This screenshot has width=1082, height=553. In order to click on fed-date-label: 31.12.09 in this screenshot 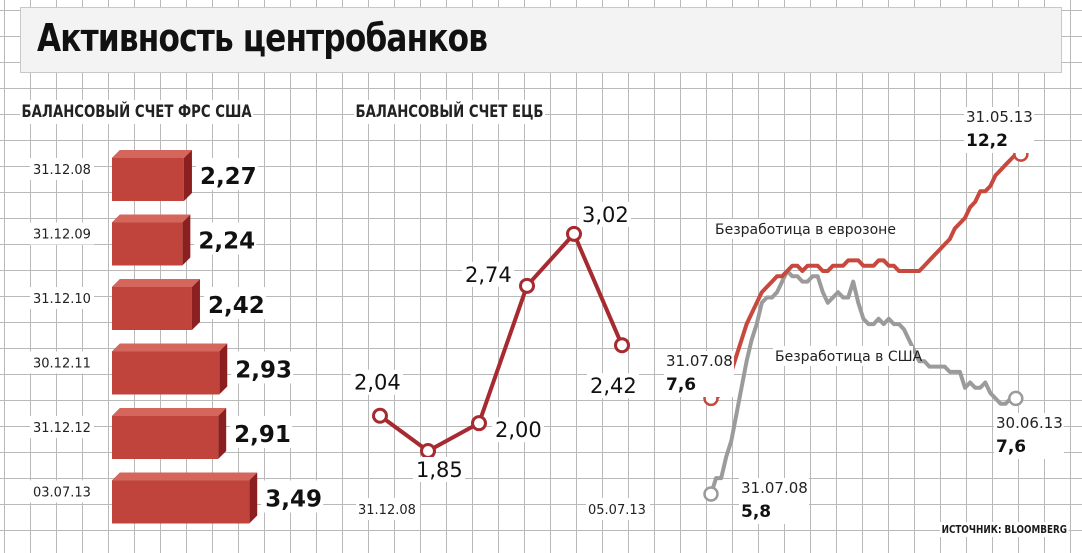, I will do `click(62, 235)`.